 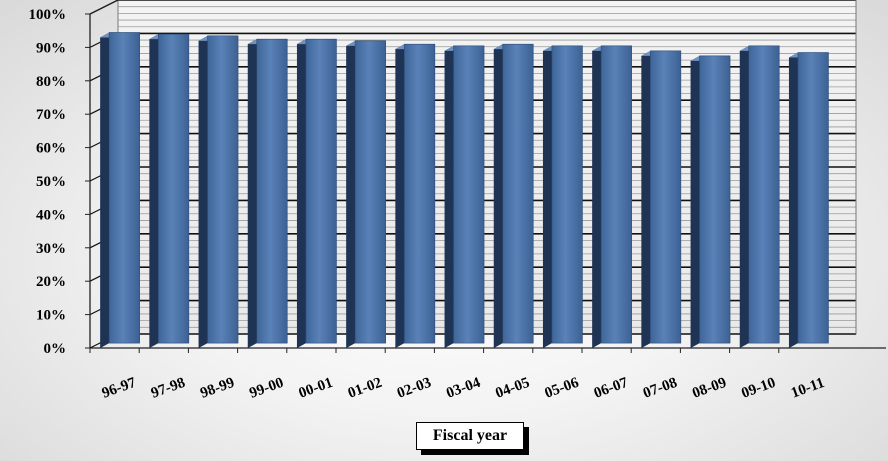 I want to click on top-depth-edge, so click(x=104, y=7).